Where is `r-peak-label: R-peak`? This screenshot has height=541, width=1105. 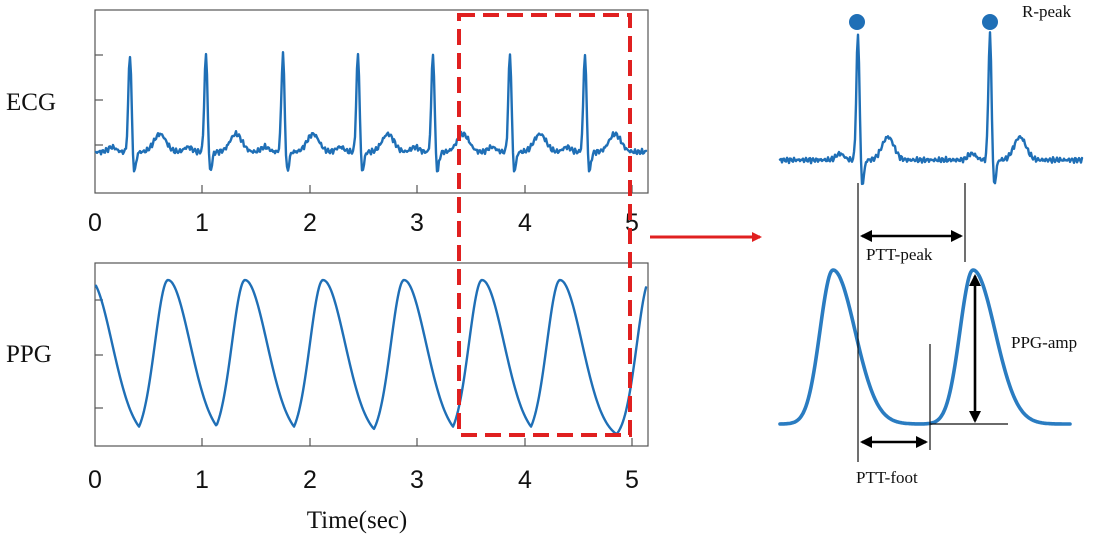 r-peak-label: R-peak is located at coordinates (1047, 11).